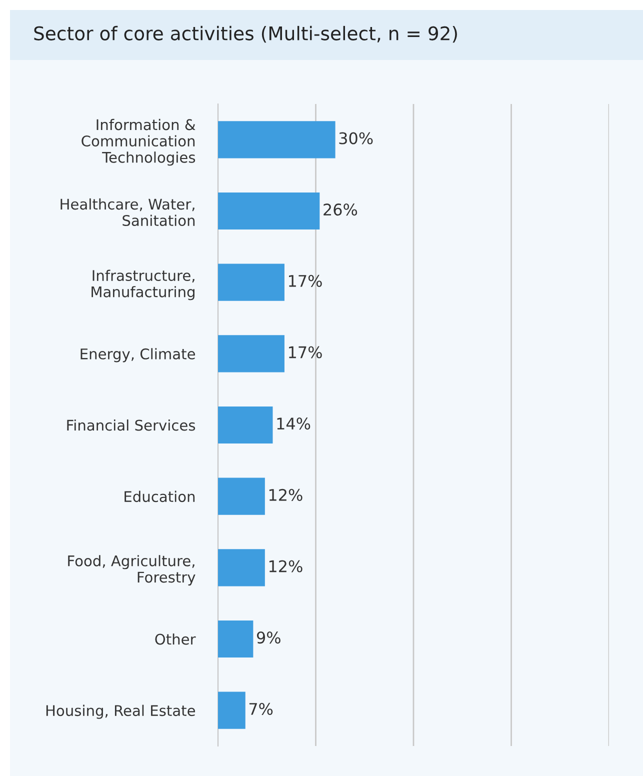 Image resolution: width=643 pixels, height=776 pixels. I want to click on y-tick-label: Information & Communication Technologies, so click(139, 142).